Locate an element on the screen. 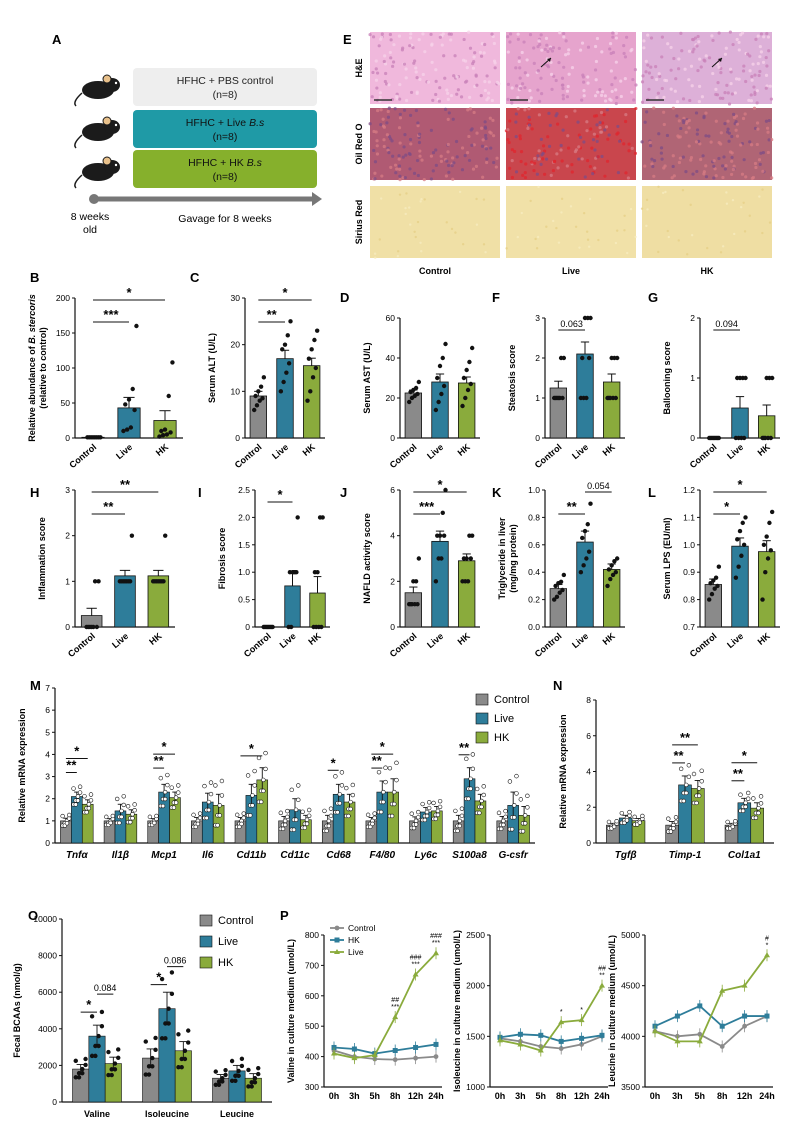 Image resolution: width=795 pixels, height=1121 pixels. y-tick-label: 800 is located at coordinates (312, 935).